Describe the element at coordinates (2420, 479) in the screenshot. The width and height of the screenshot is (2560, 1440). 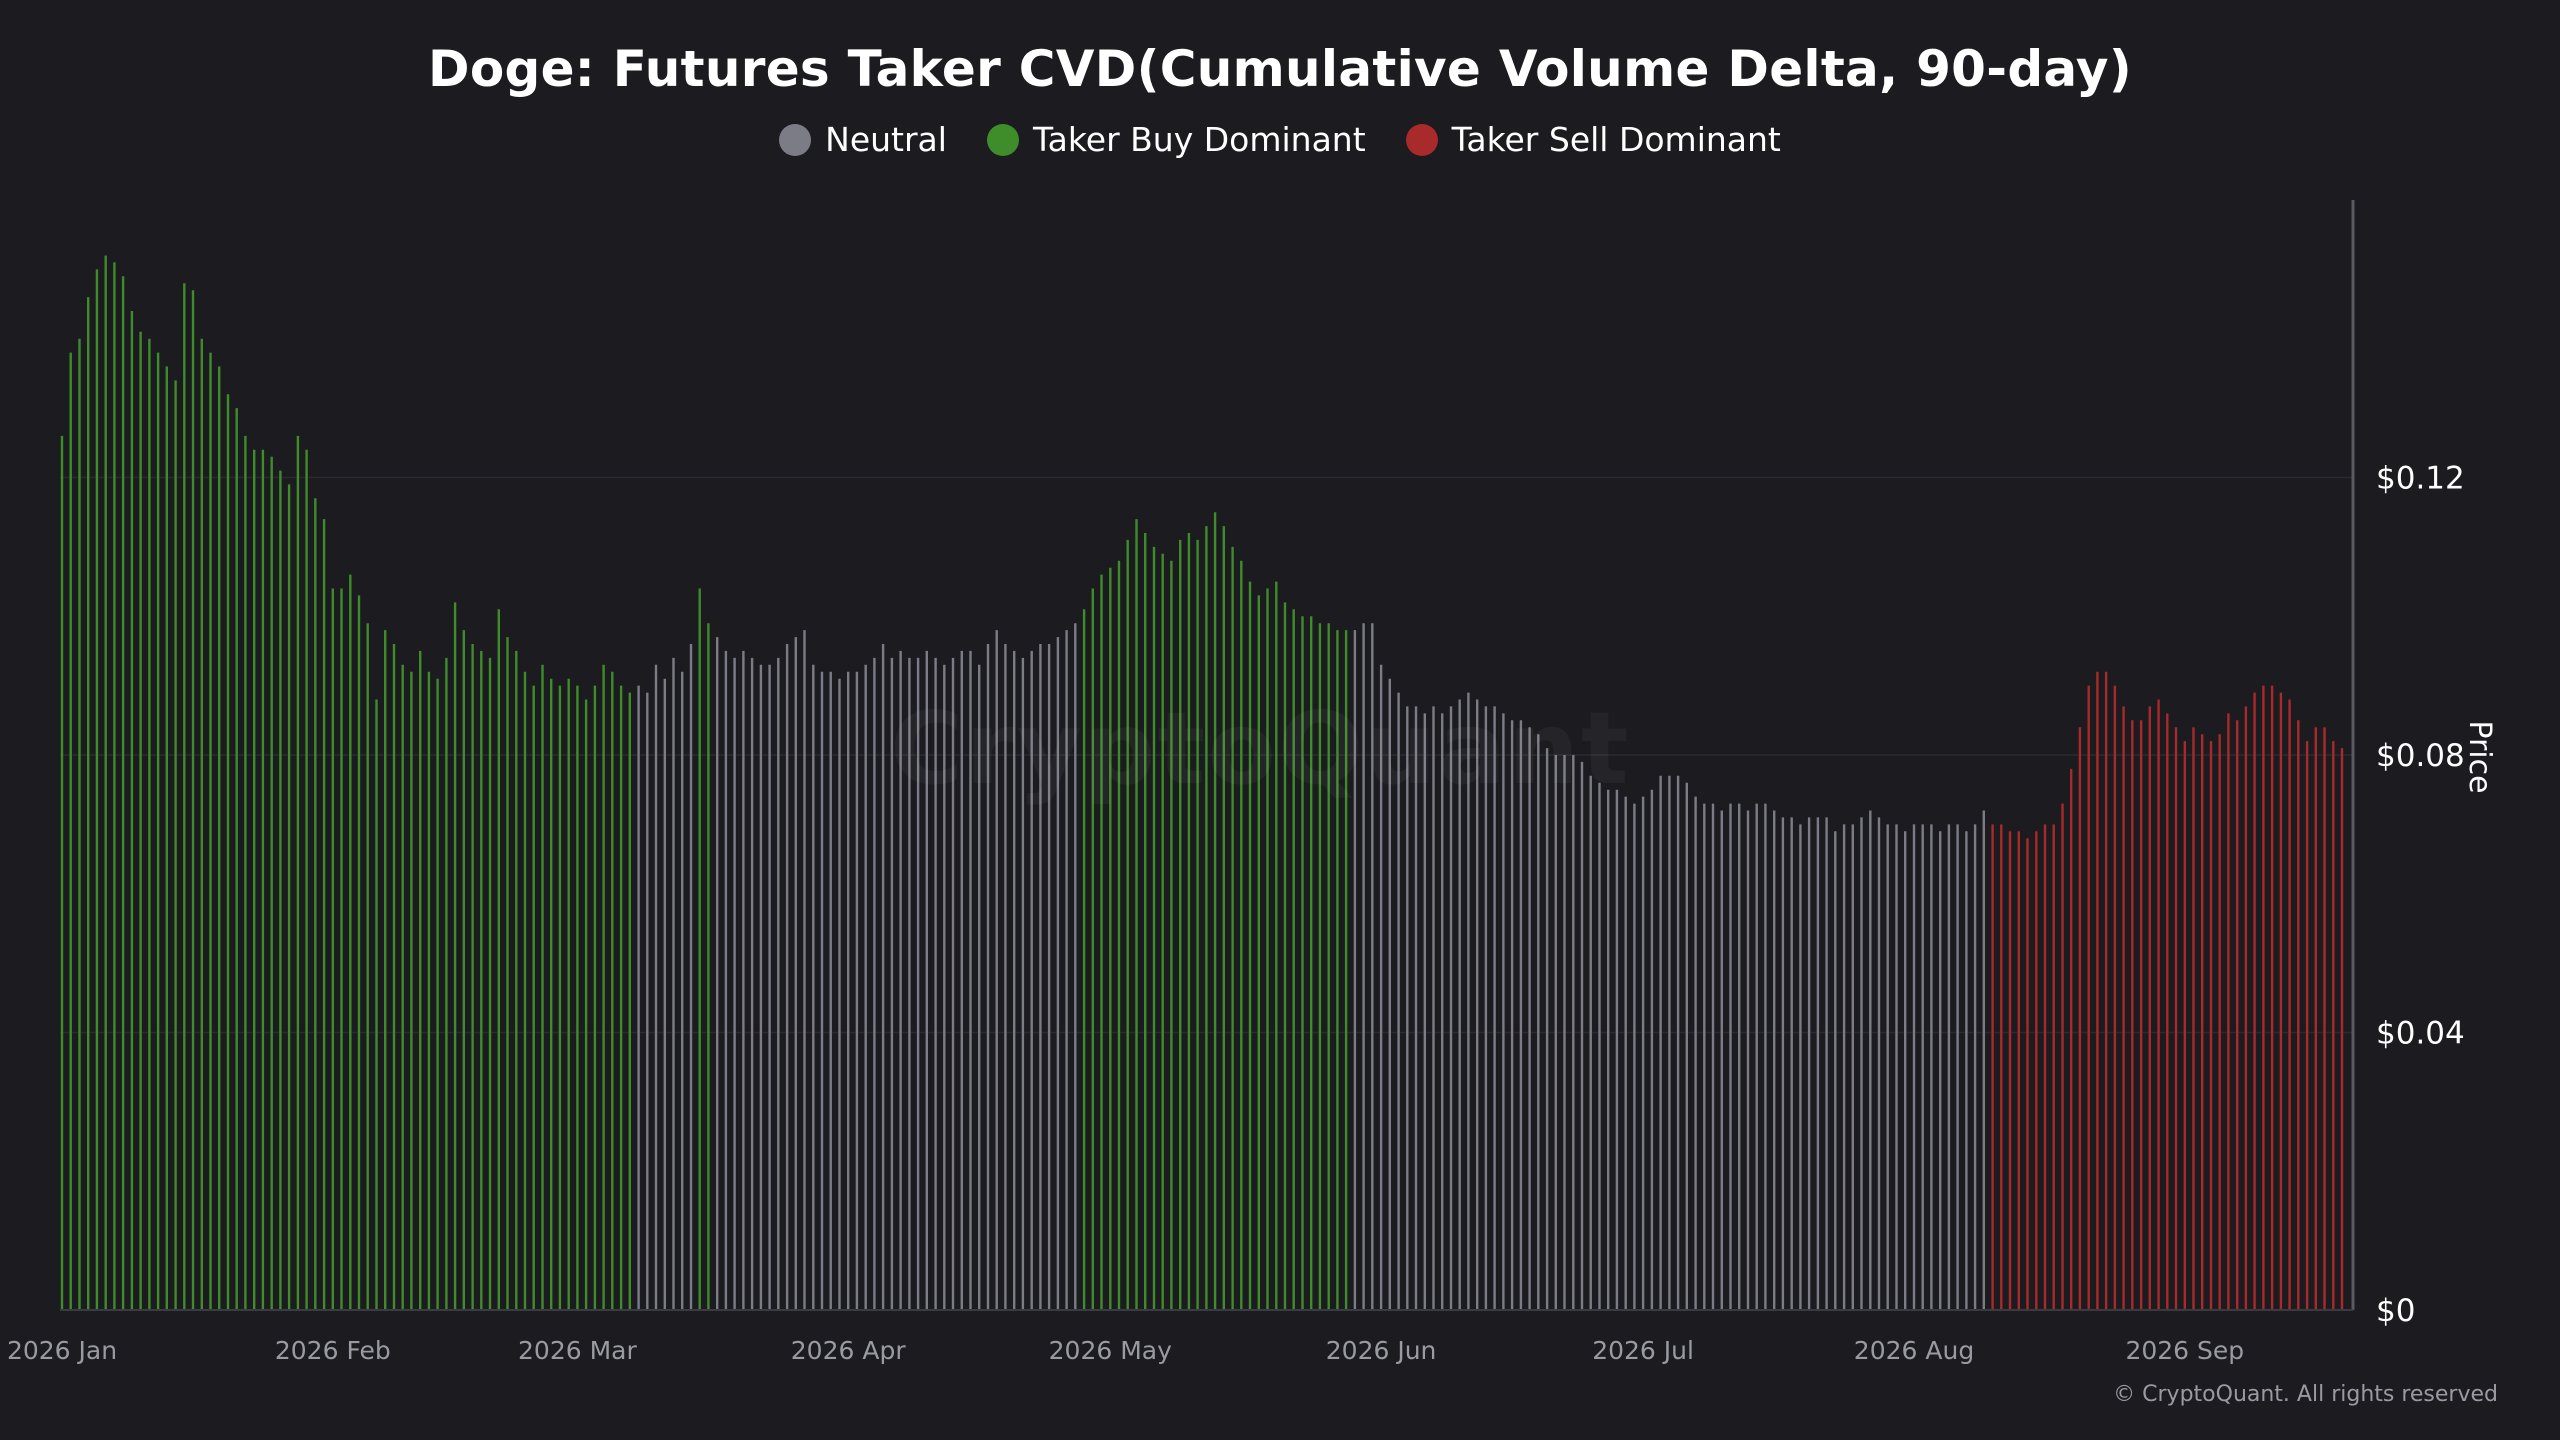
I see `y-tick-label: $0.12` at that location.